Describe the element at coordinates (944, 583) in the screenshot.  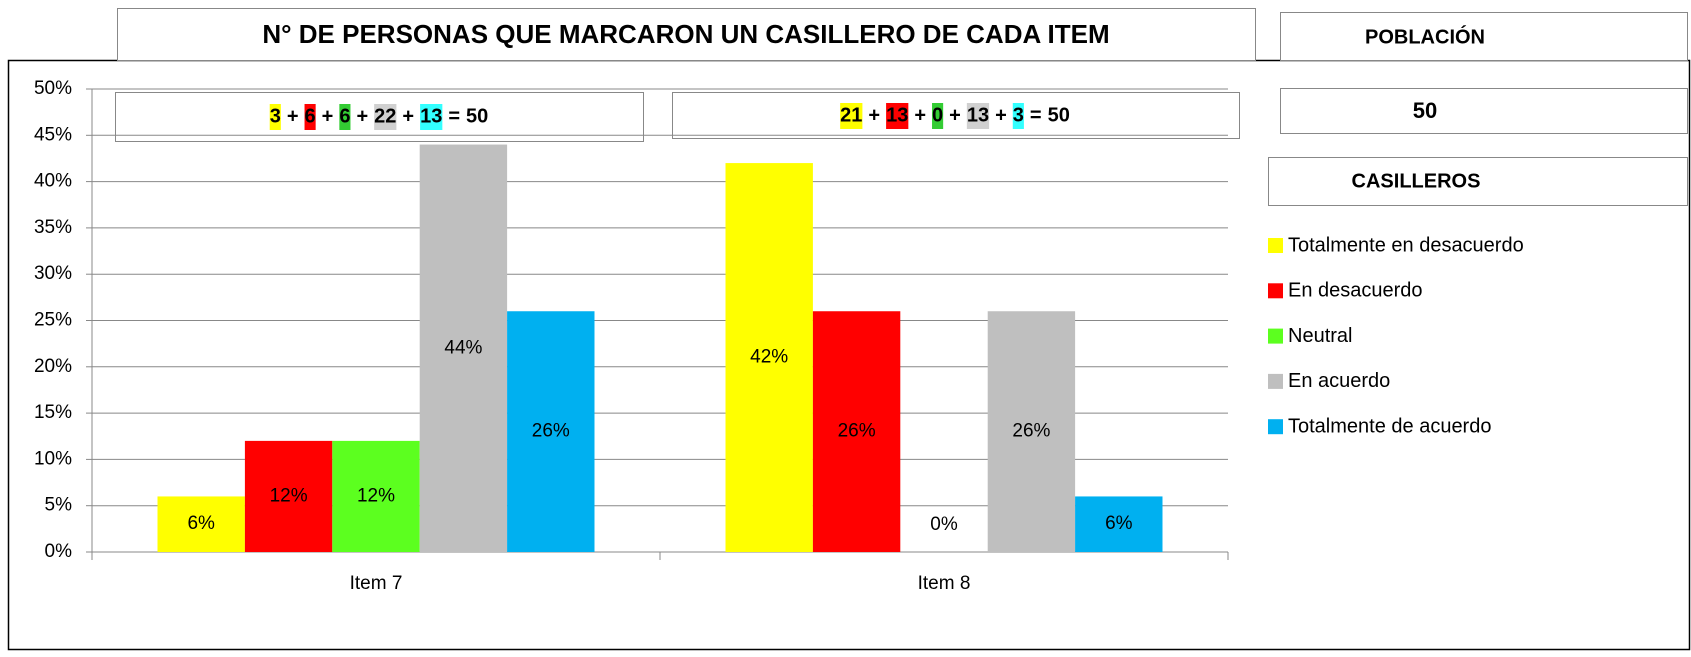
I see `x-tick-label: Item 8` at that location.